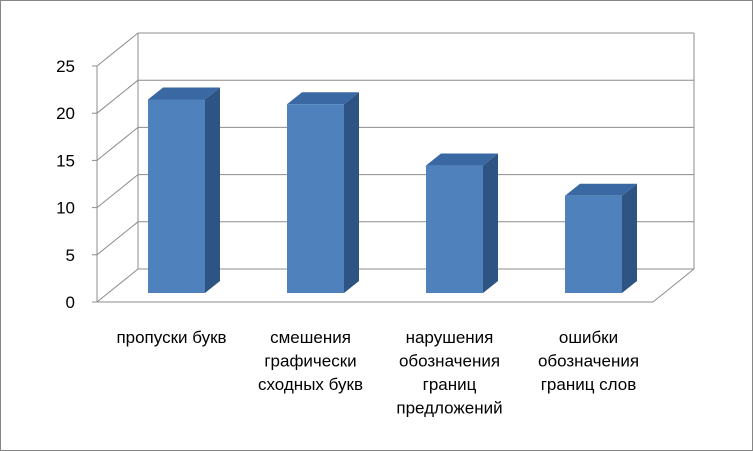 The height and width of the screenshot is (451, 753). What do you see at coordinates (70, 302) in the screenshot?
I see `y-tick-label: 0` at bounding box center [70, 302].